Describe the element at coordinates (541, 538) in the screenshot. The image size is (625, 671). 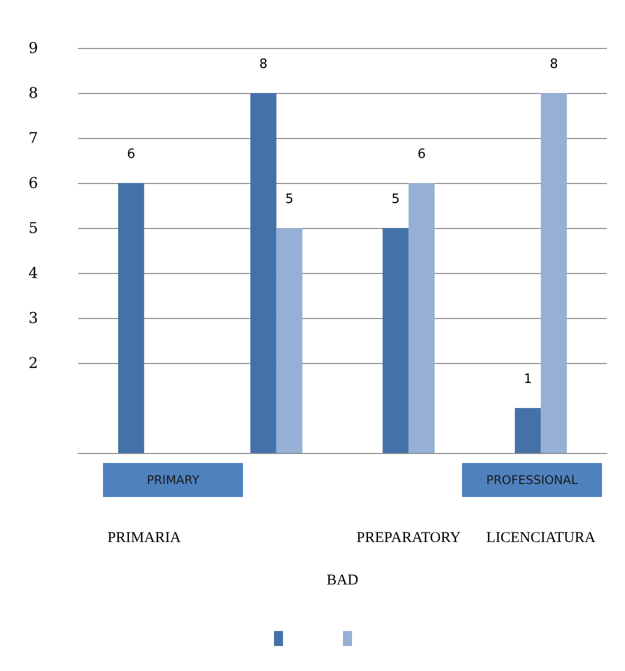
I see `x-tick-label: LICENCIATURA` at that location.